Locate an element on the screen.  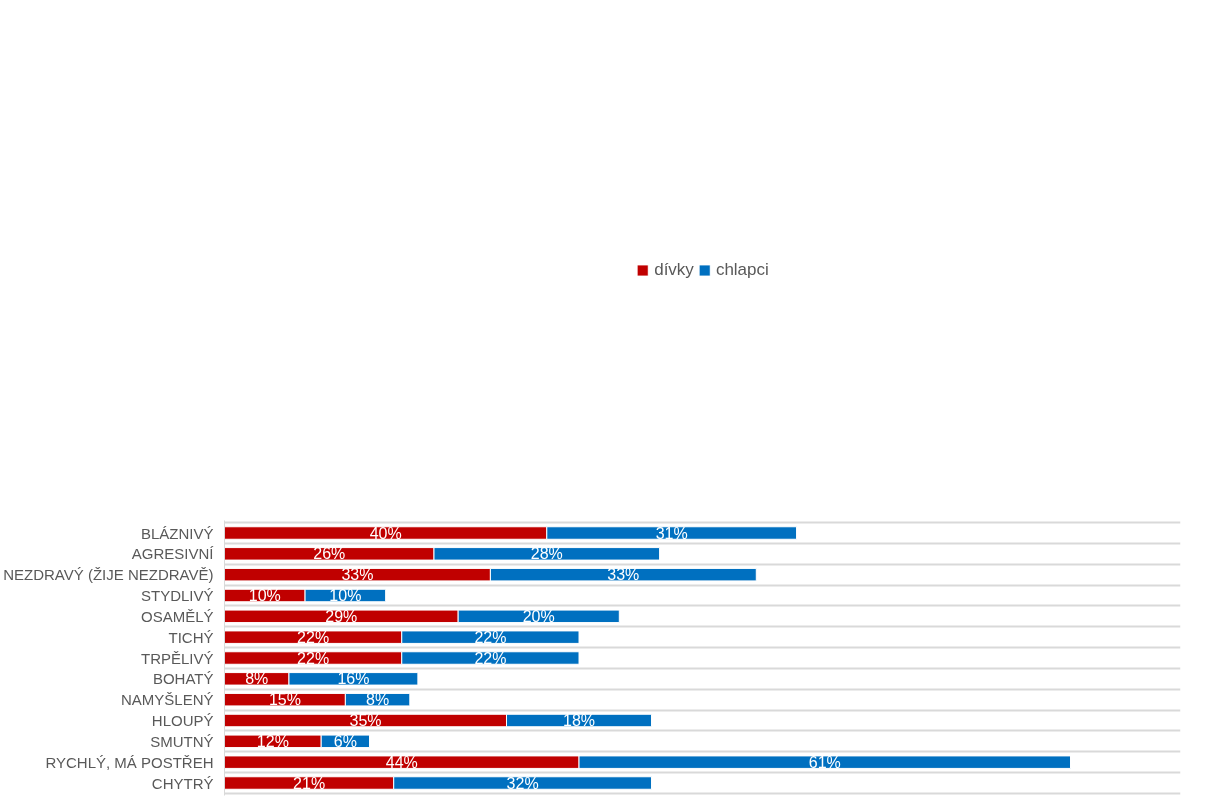
data-label: 31% is located at coordinates (671, 533).